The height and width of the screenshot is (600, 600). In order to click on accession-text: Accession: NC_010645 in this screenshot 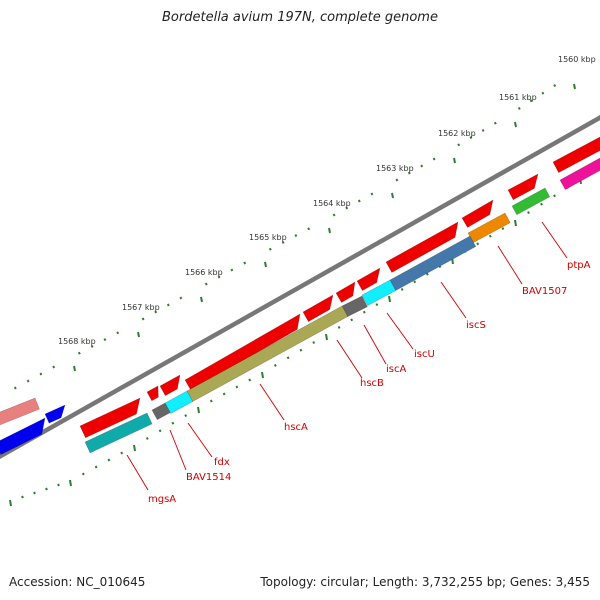, I will do `click(77, 582)`.